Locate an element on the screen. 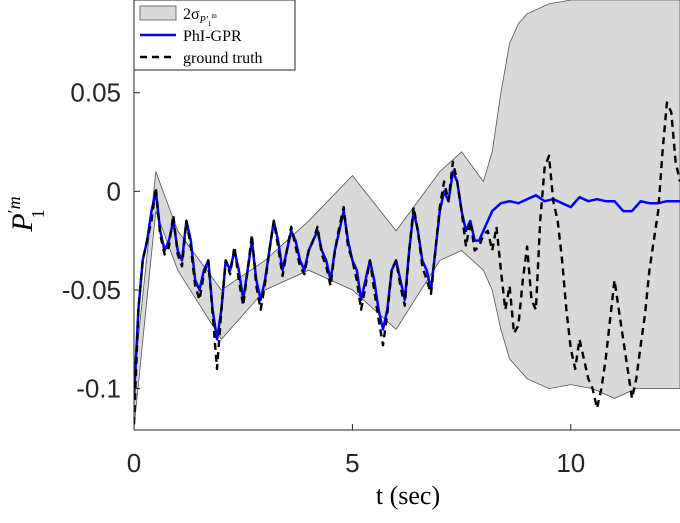  svg-text: P′m1 is located at coordinates (26, 214).